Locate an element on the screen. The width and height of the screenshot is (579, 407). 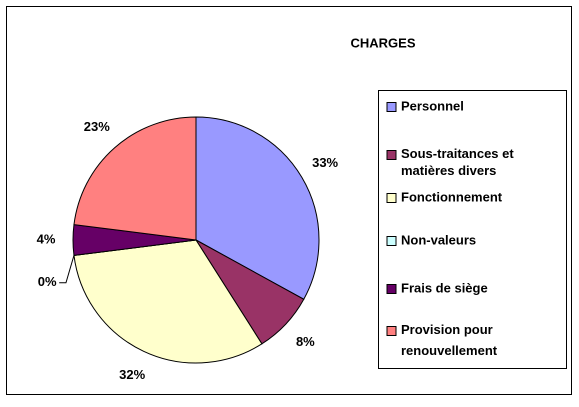
data-label: 23% is located at coordinates (97, 126).